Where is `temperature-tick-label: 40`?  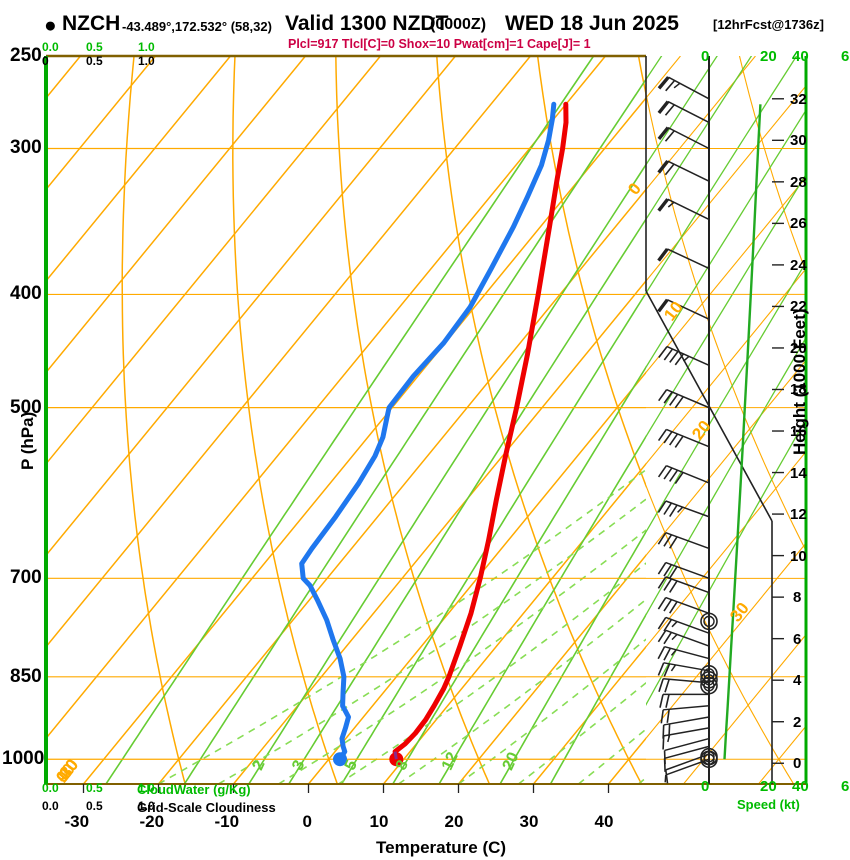 temperature-tick-label: 40 is located at coordinates (604, 821).